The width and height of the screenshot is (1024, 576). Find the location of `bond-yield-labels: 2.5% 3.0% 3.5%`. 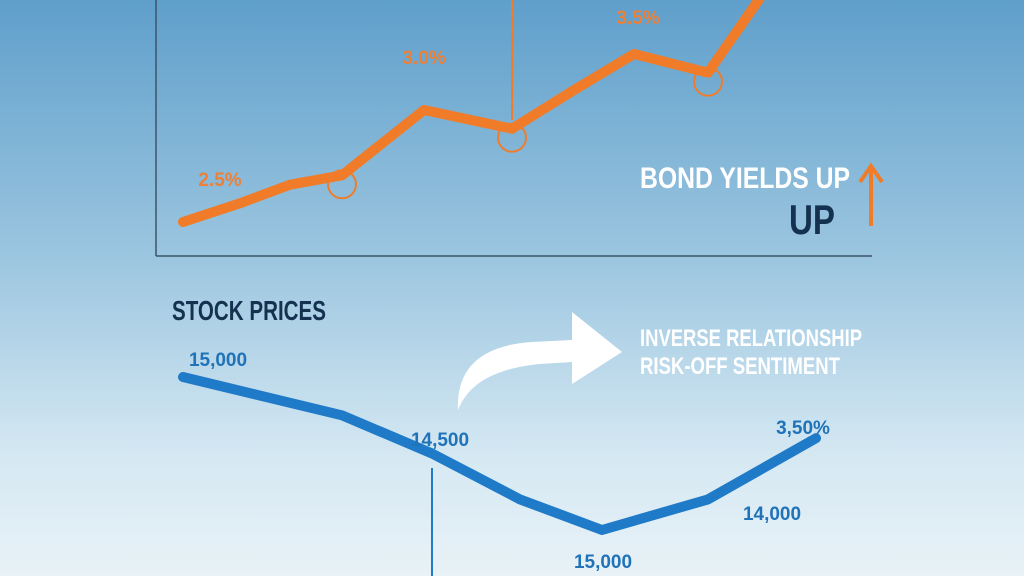

bond-yield-labels: 2.5% 3.0% 3.5% is located at coordinates (428, 99).